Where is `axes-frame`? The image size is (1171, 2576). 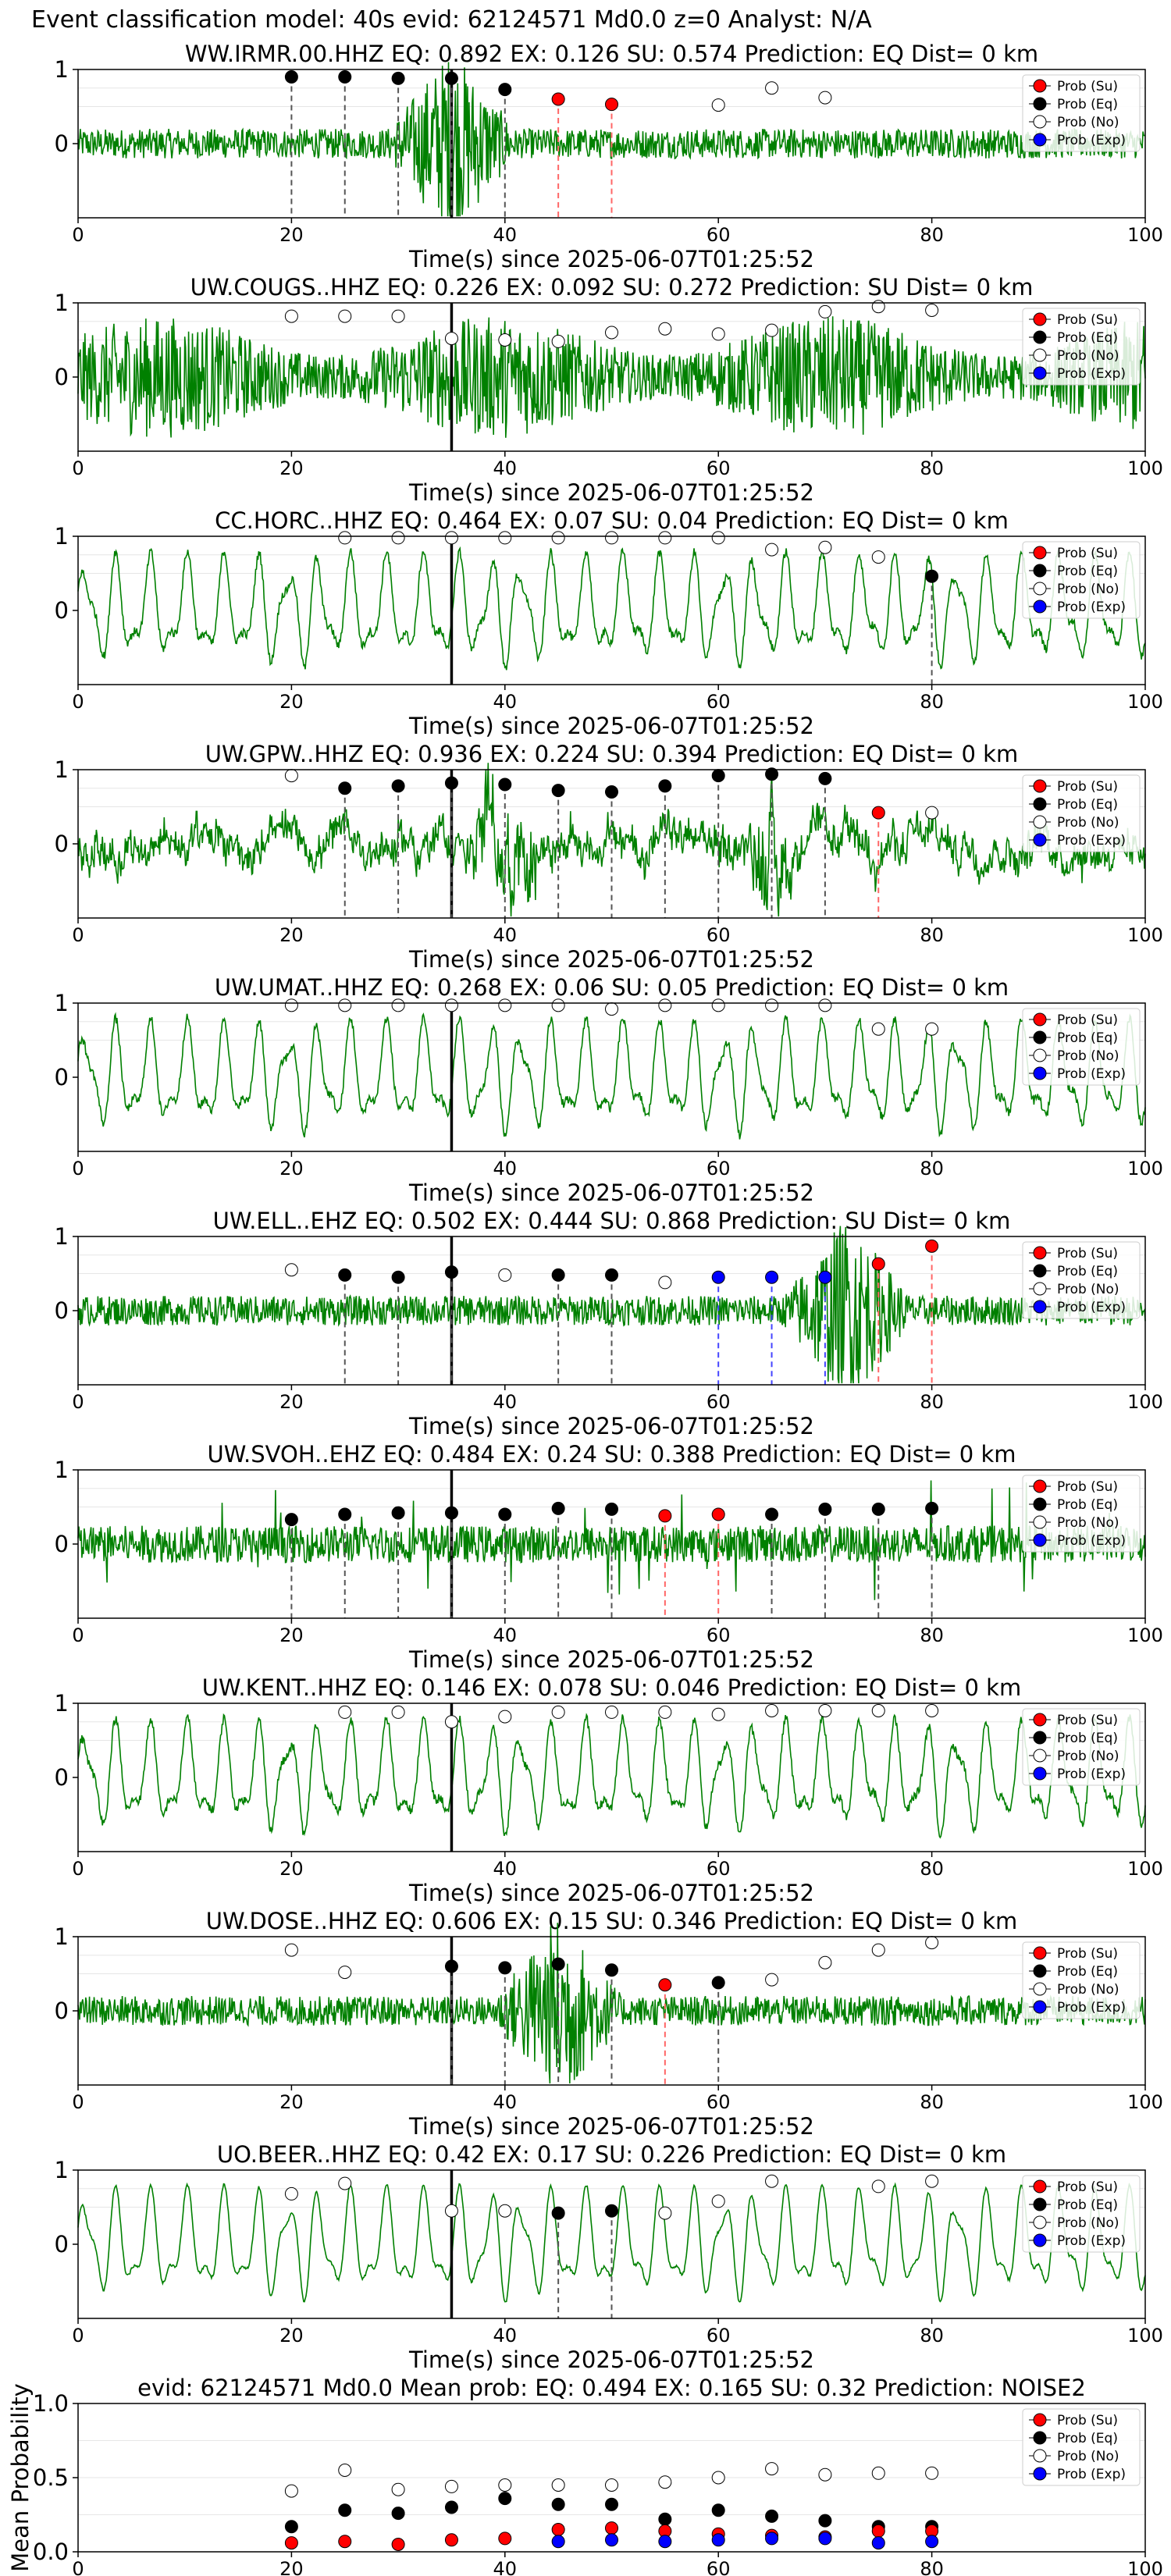 axes-frame is located at coordinates (611, 1077).